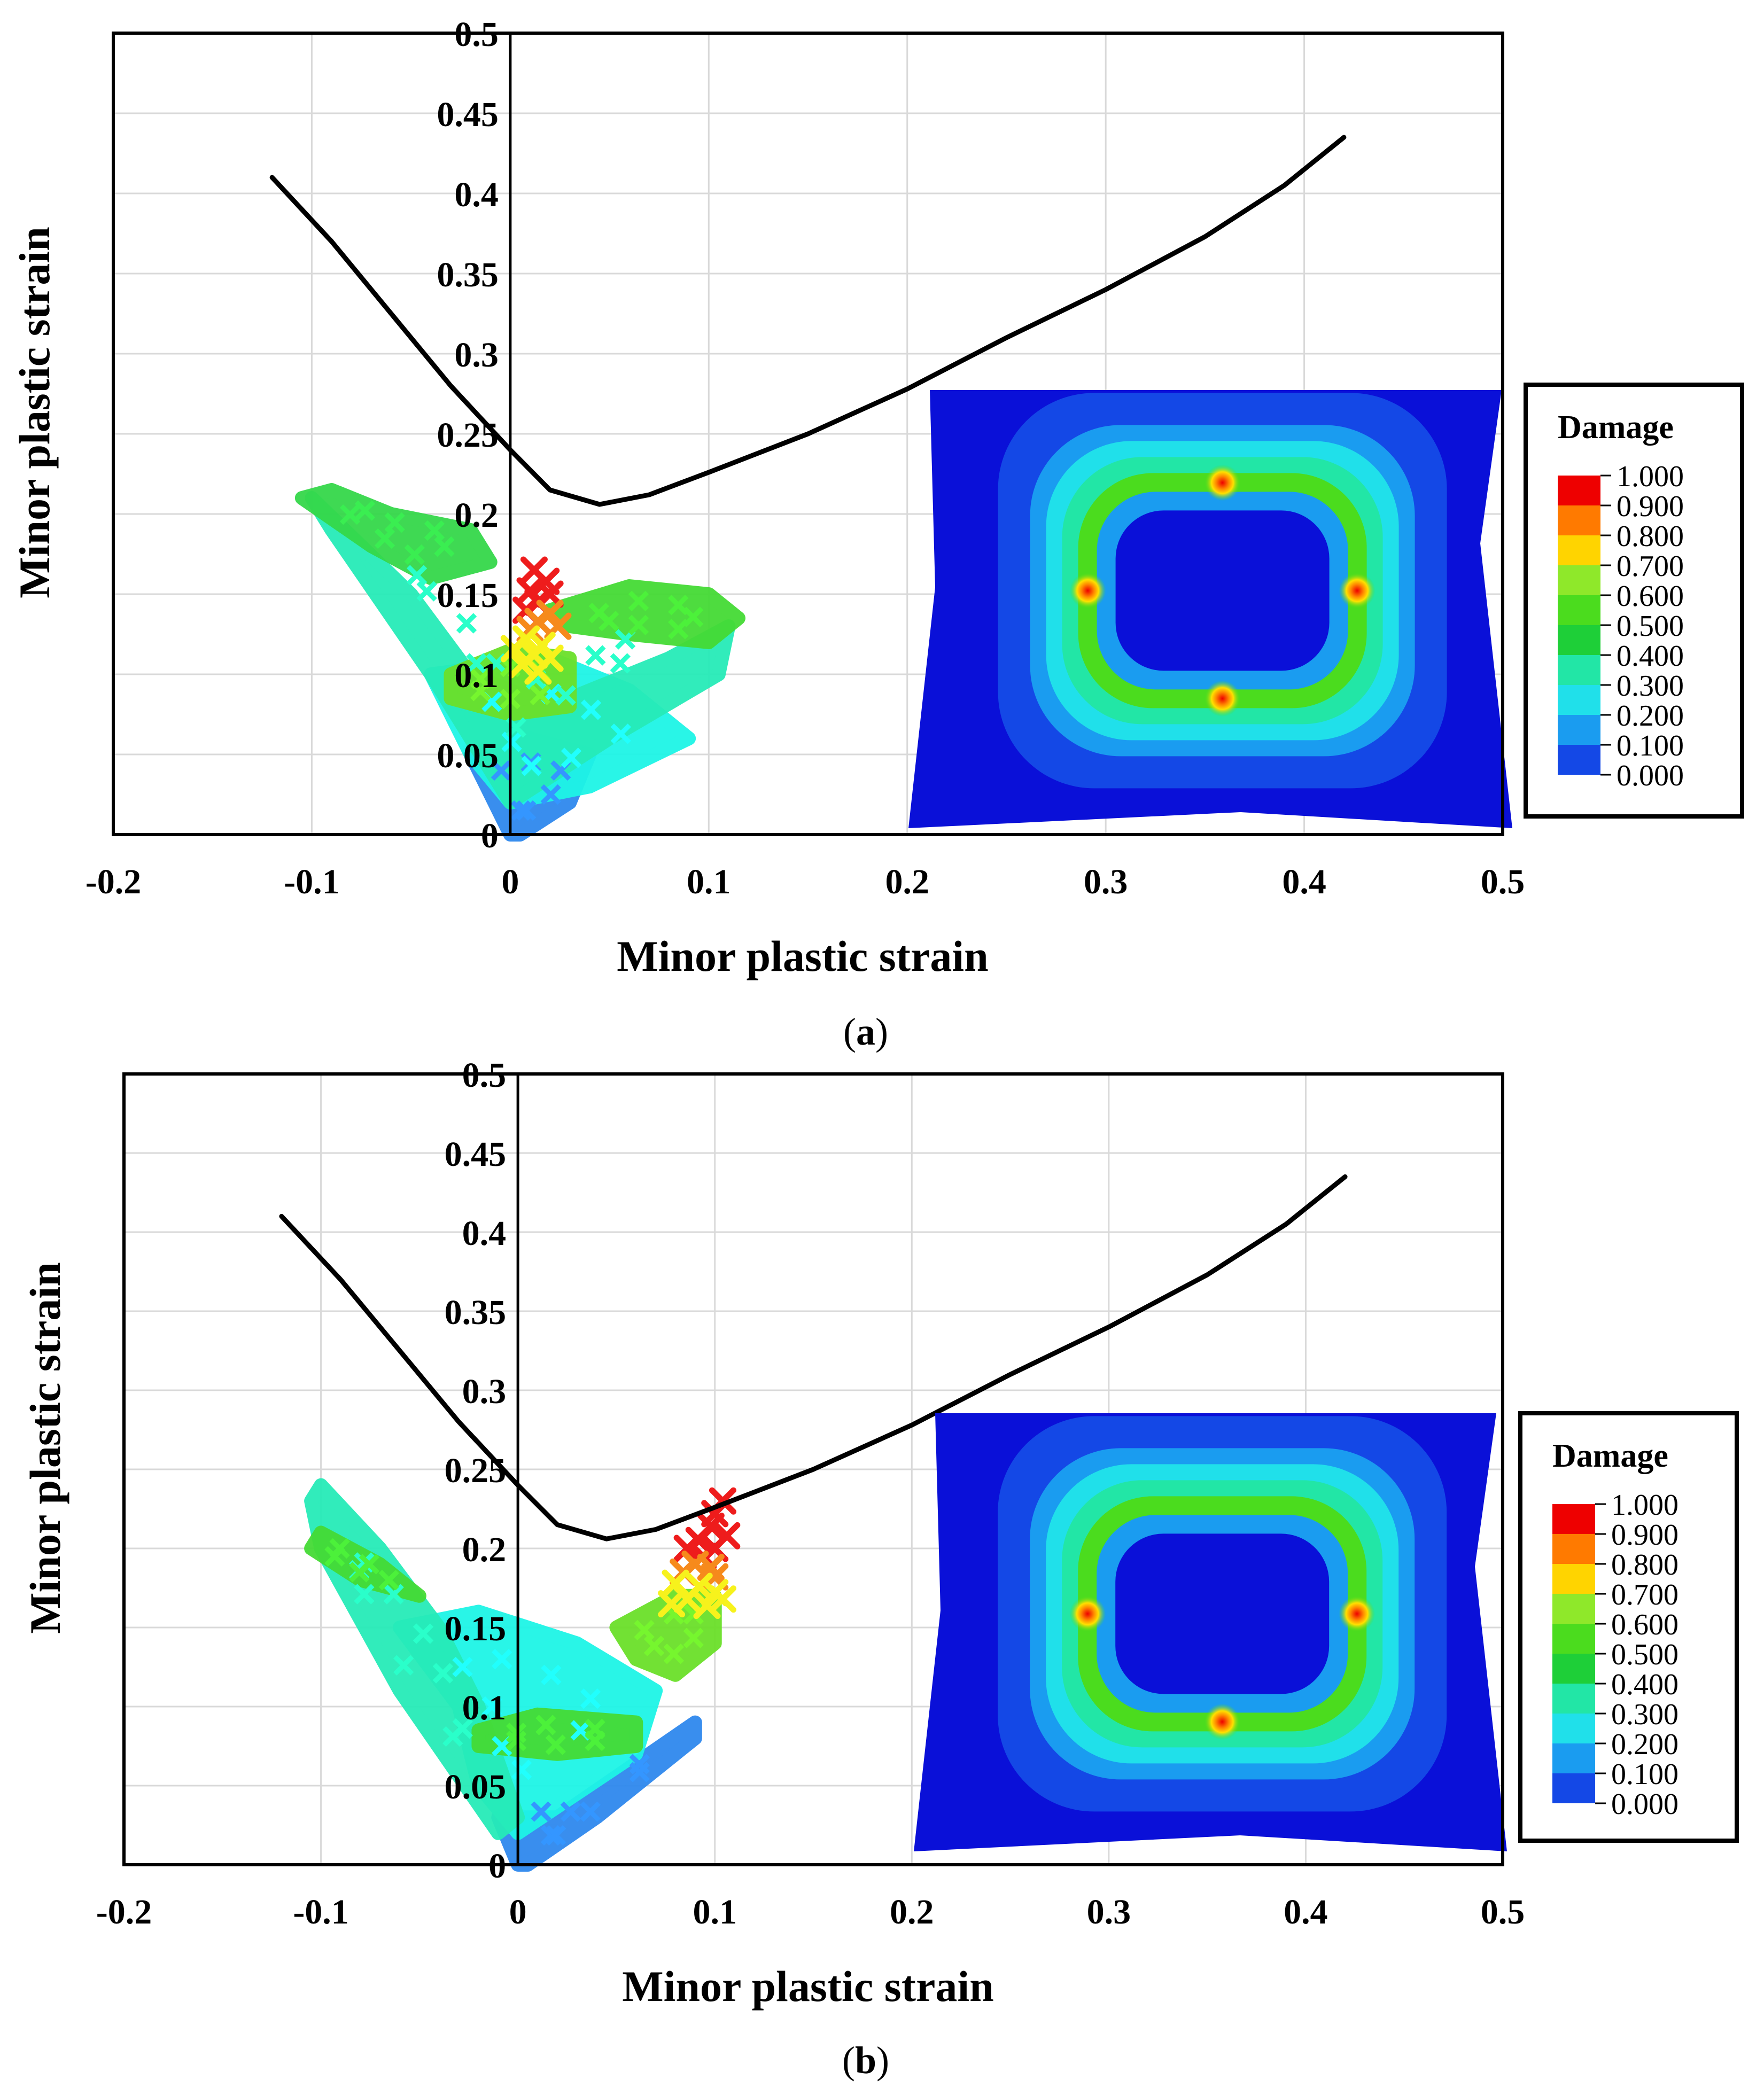 This screenshot has width=1764, height=2087. I want to click on legend-value: 0.200, so click(1650, 716).